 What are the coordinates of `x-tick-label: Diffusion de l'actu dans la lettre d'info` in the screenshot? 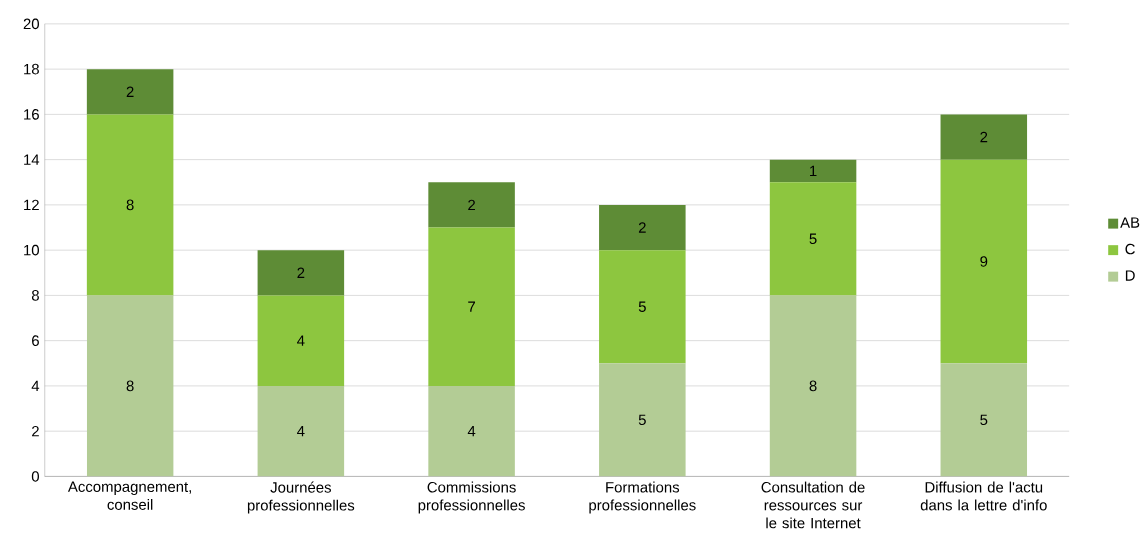 It's located at (983, 496).